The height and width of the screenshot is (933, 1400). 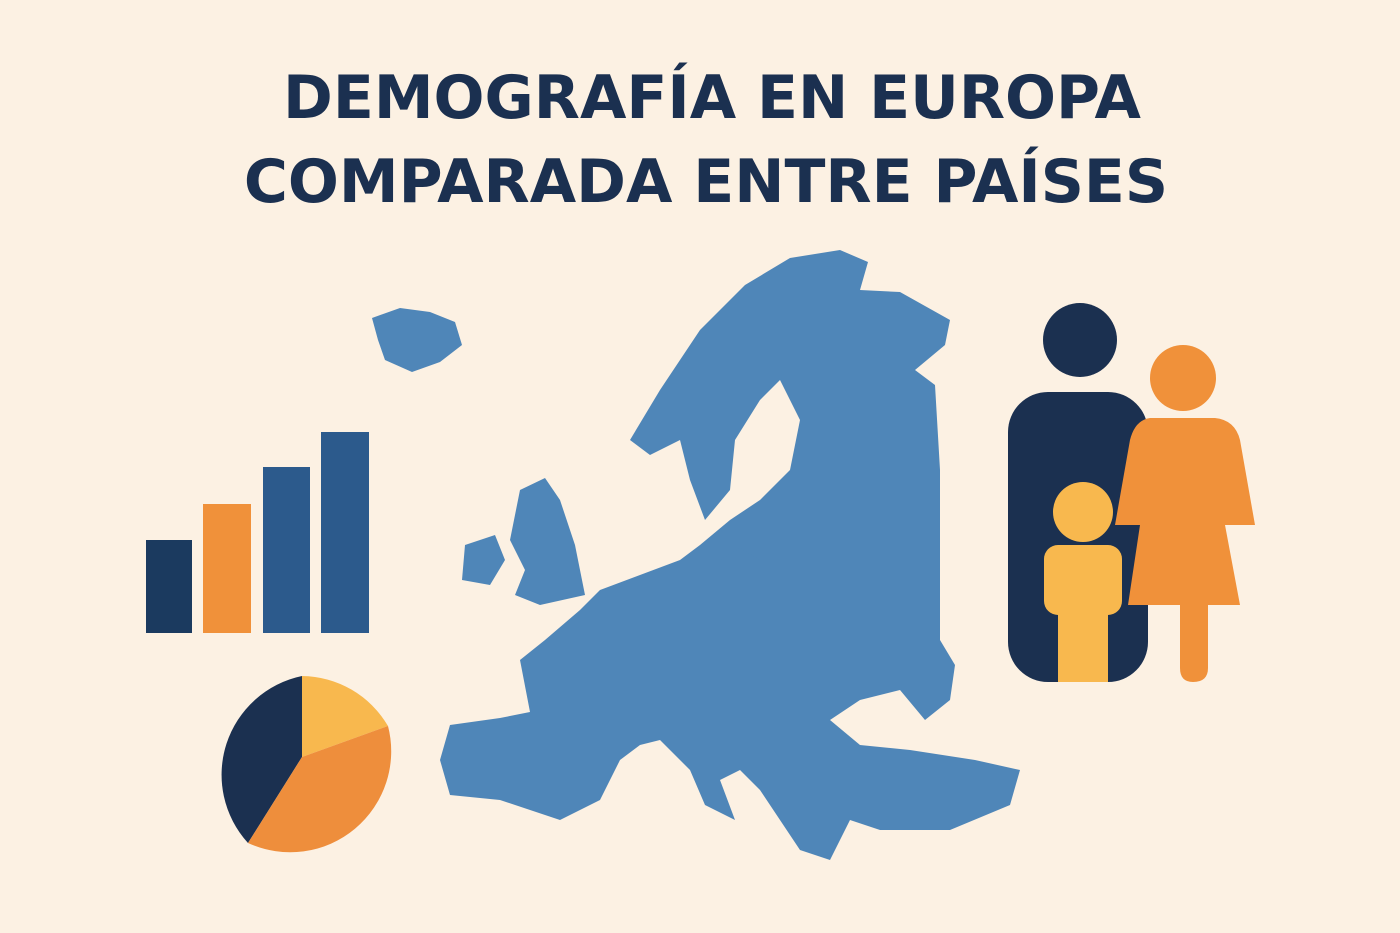 I want to click on woman-body, so click(x=1185, y=550).